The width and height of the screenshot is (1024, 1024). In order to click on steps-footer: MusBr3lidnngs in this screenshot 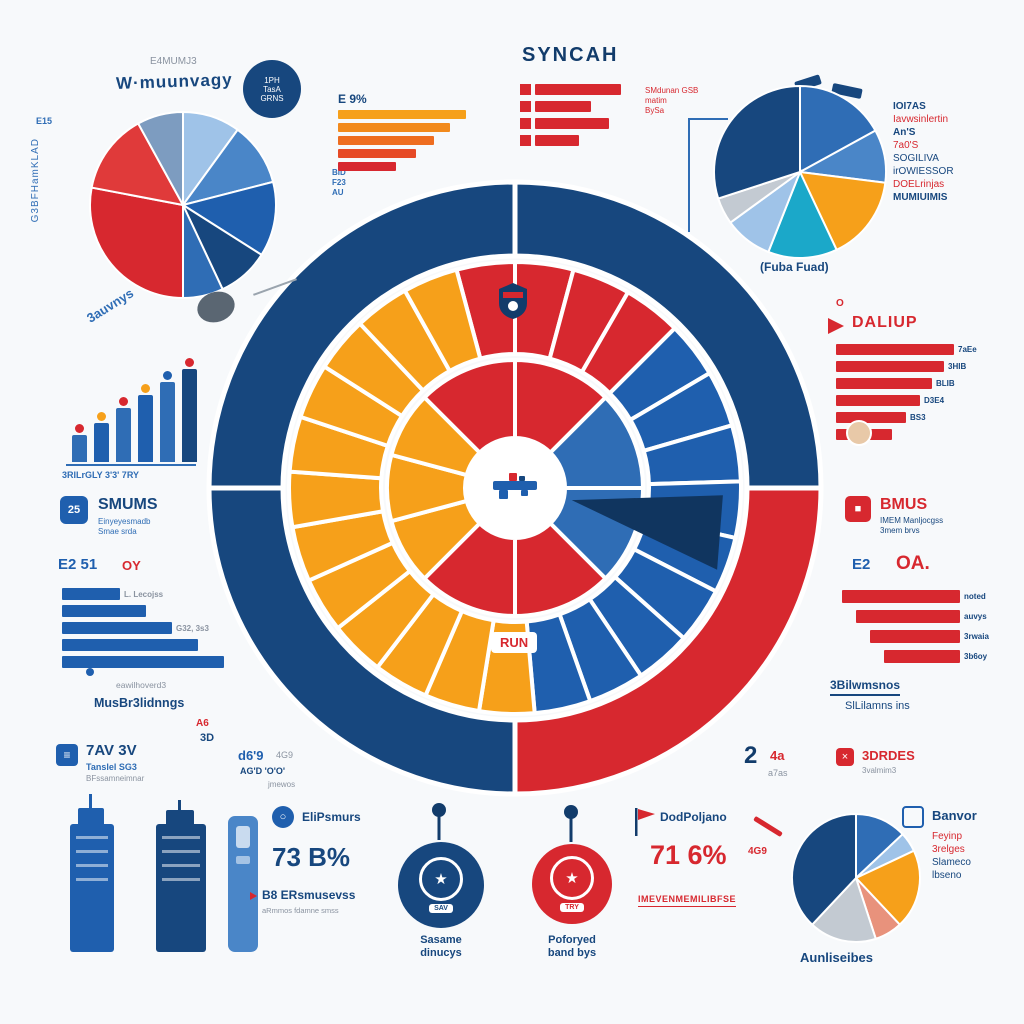, I will do `click(139, 703)`.